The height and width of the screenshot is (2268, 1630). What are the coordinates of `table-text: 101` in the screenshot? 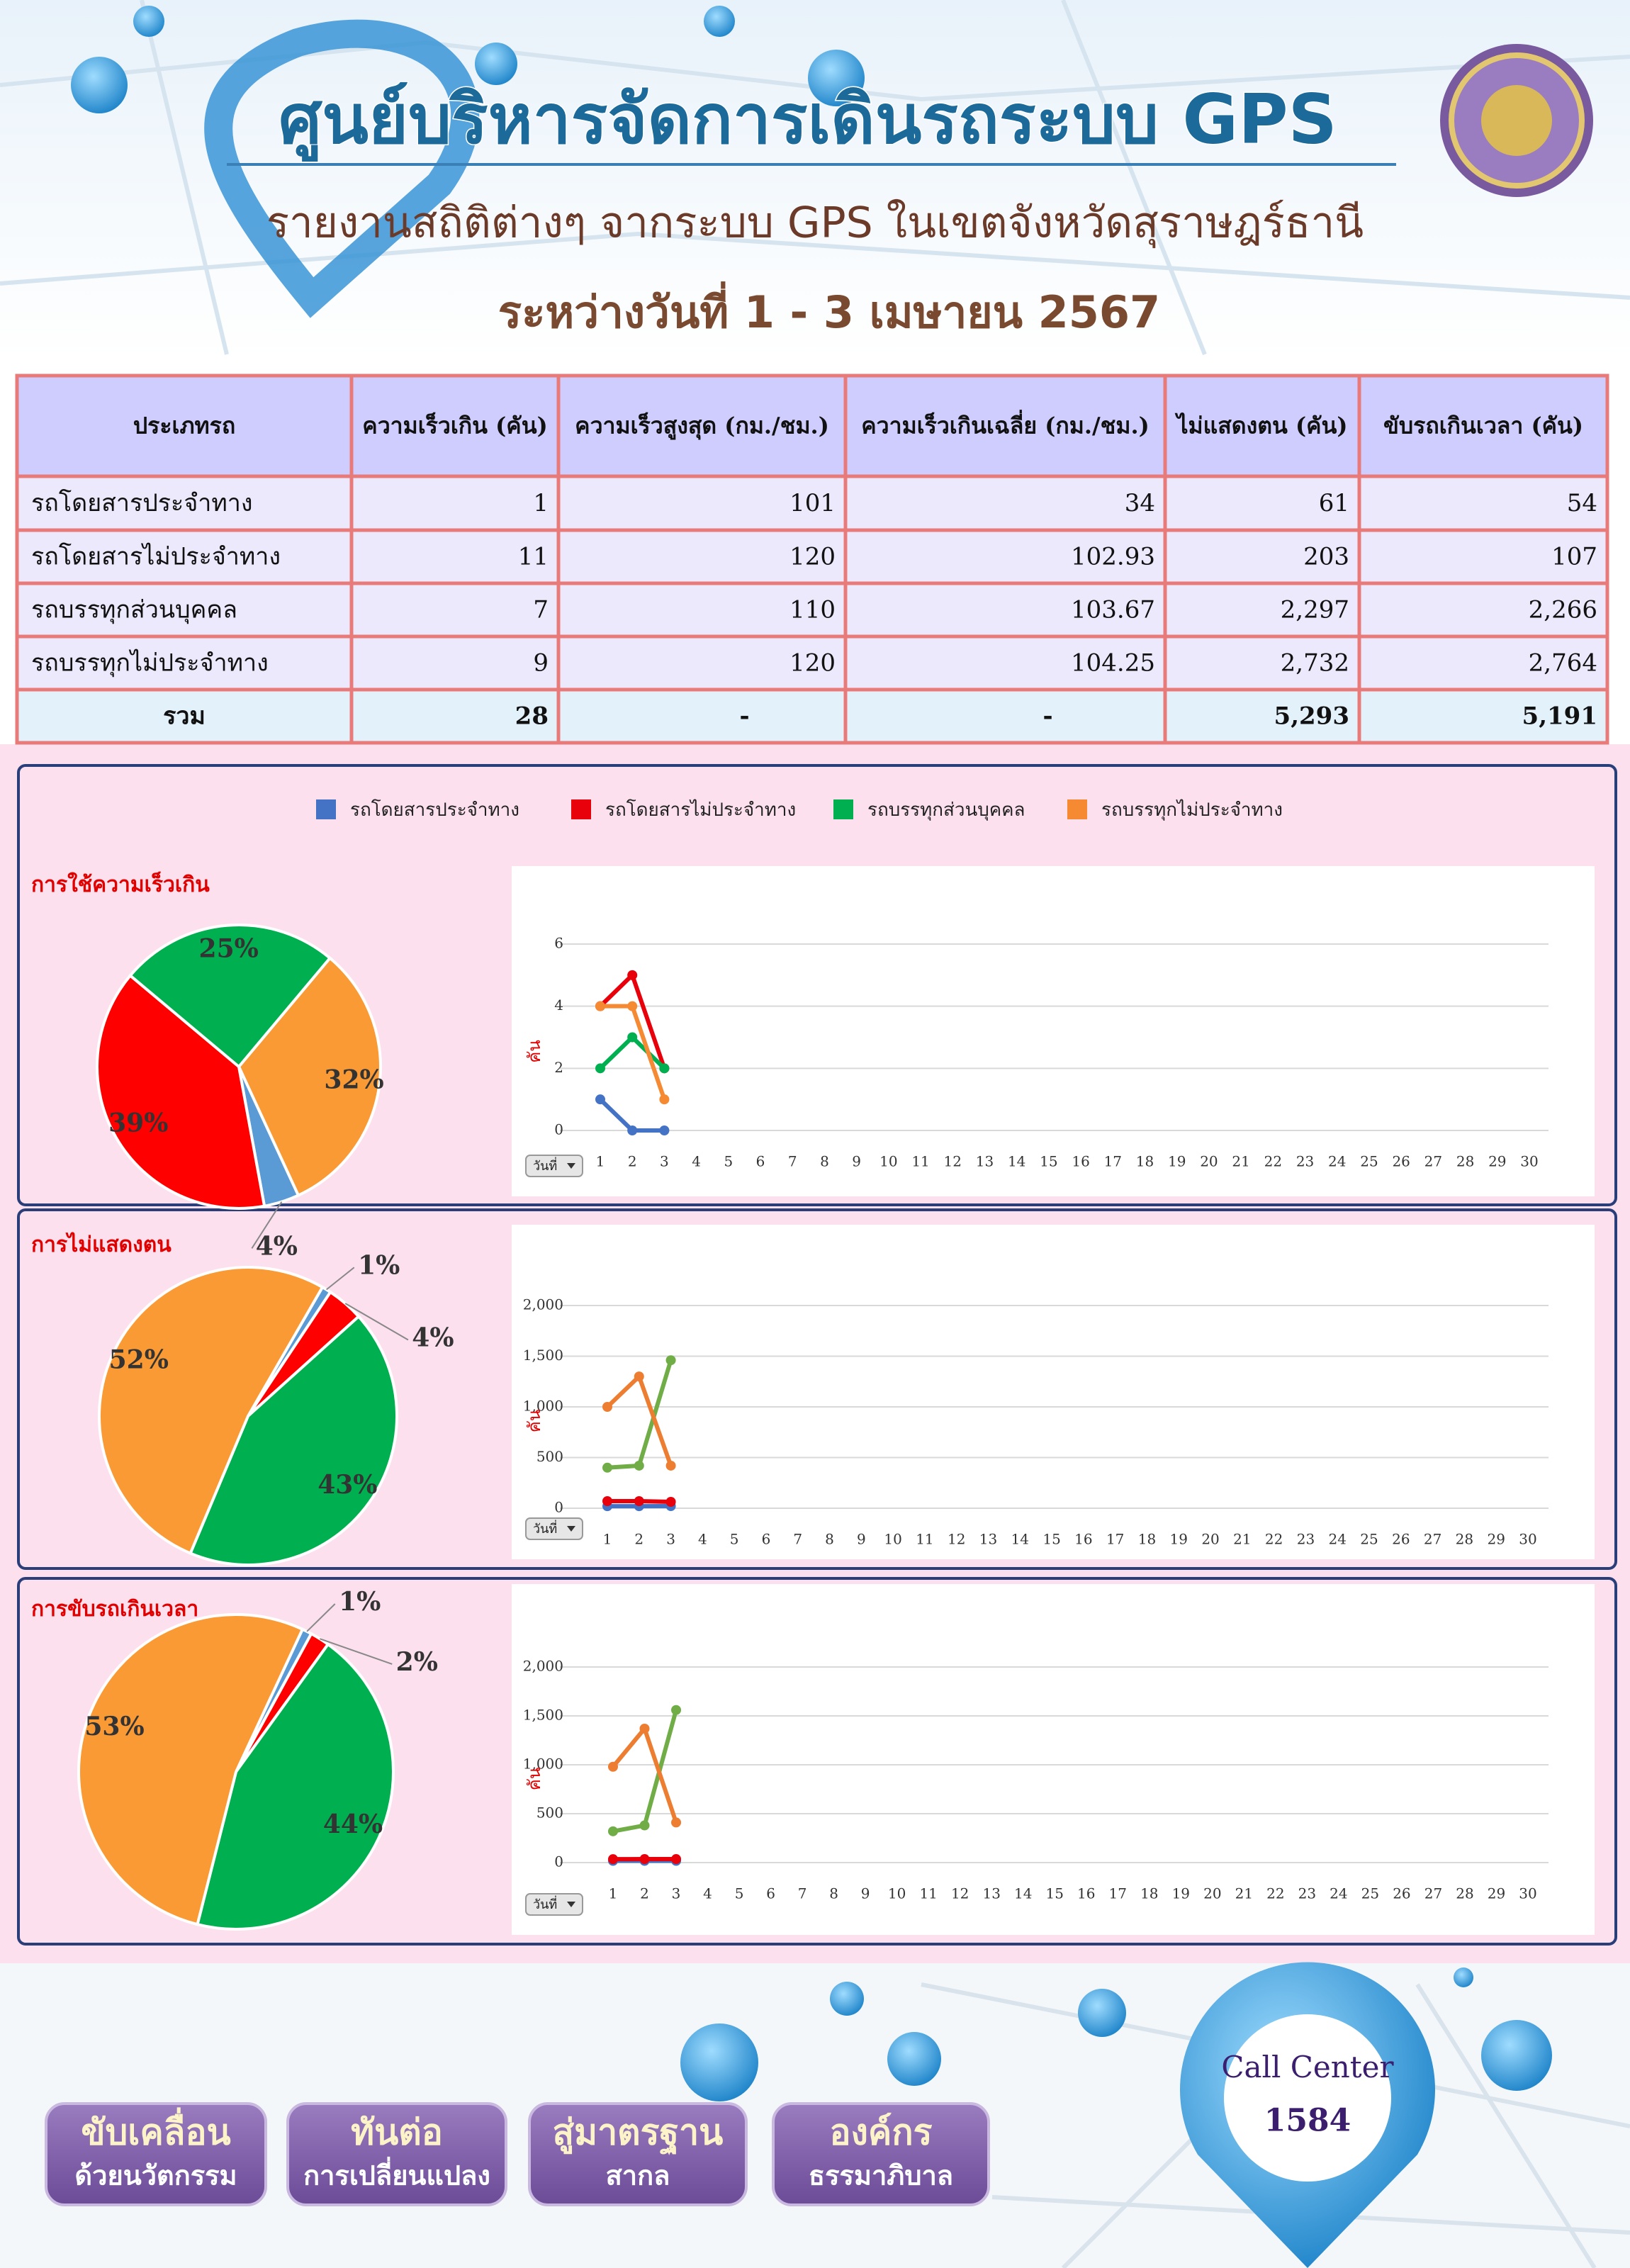 It's located at (812, 503).